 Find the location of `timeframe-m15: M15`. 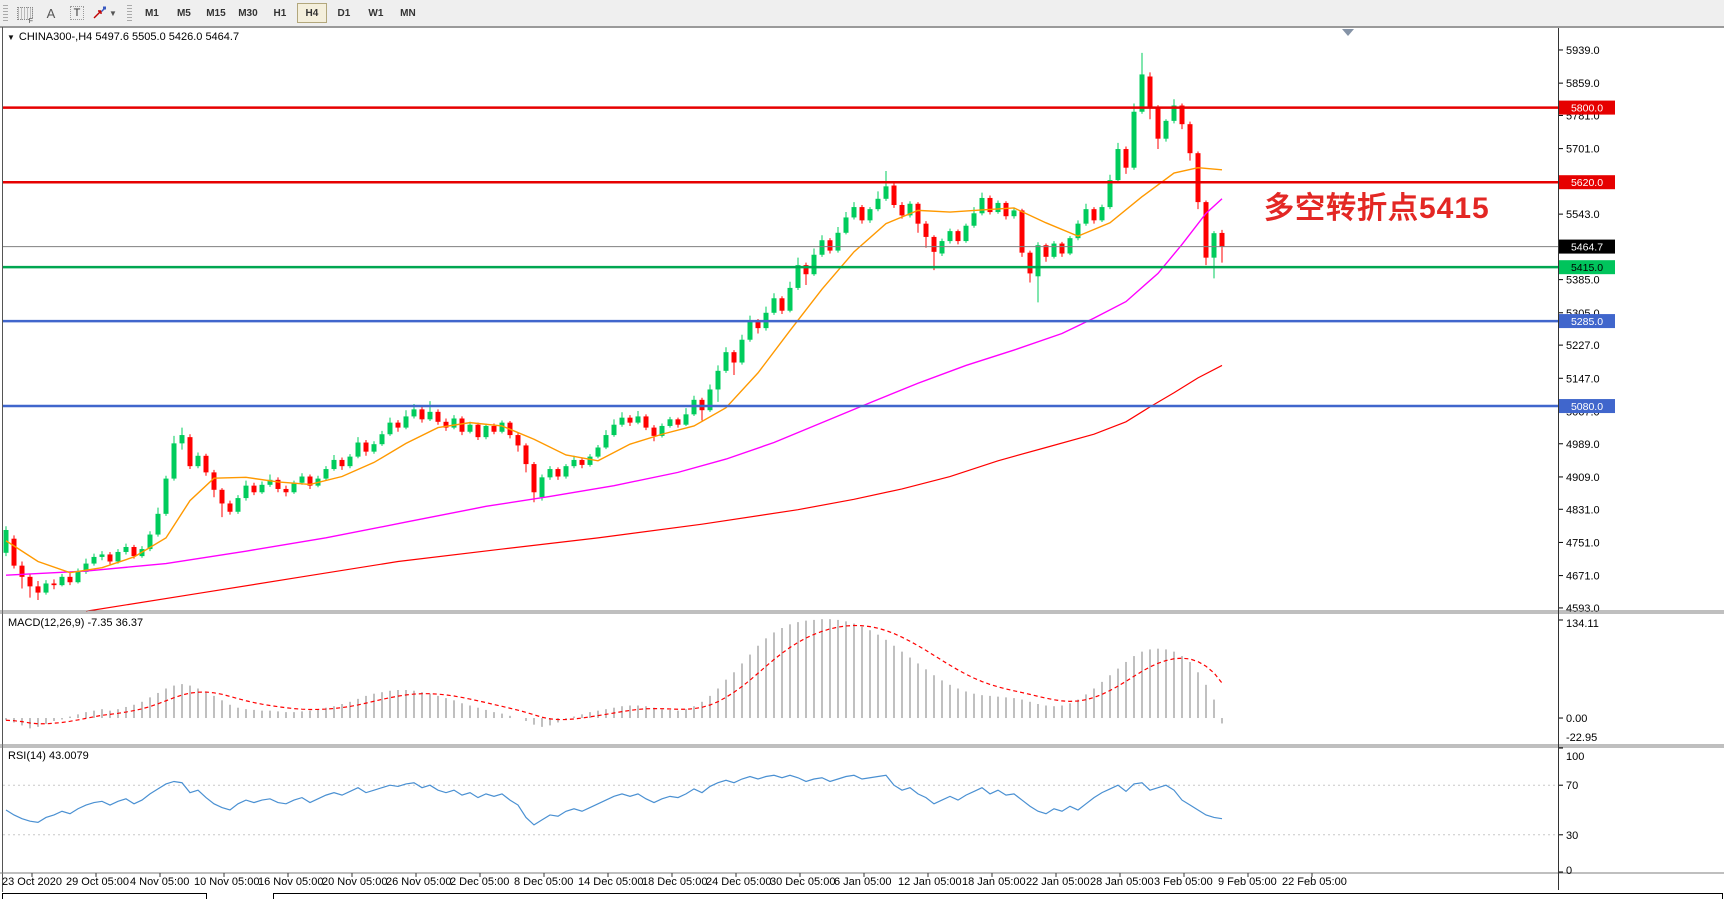

timeframe-m15: M15 is located at coordinates (216, 13).